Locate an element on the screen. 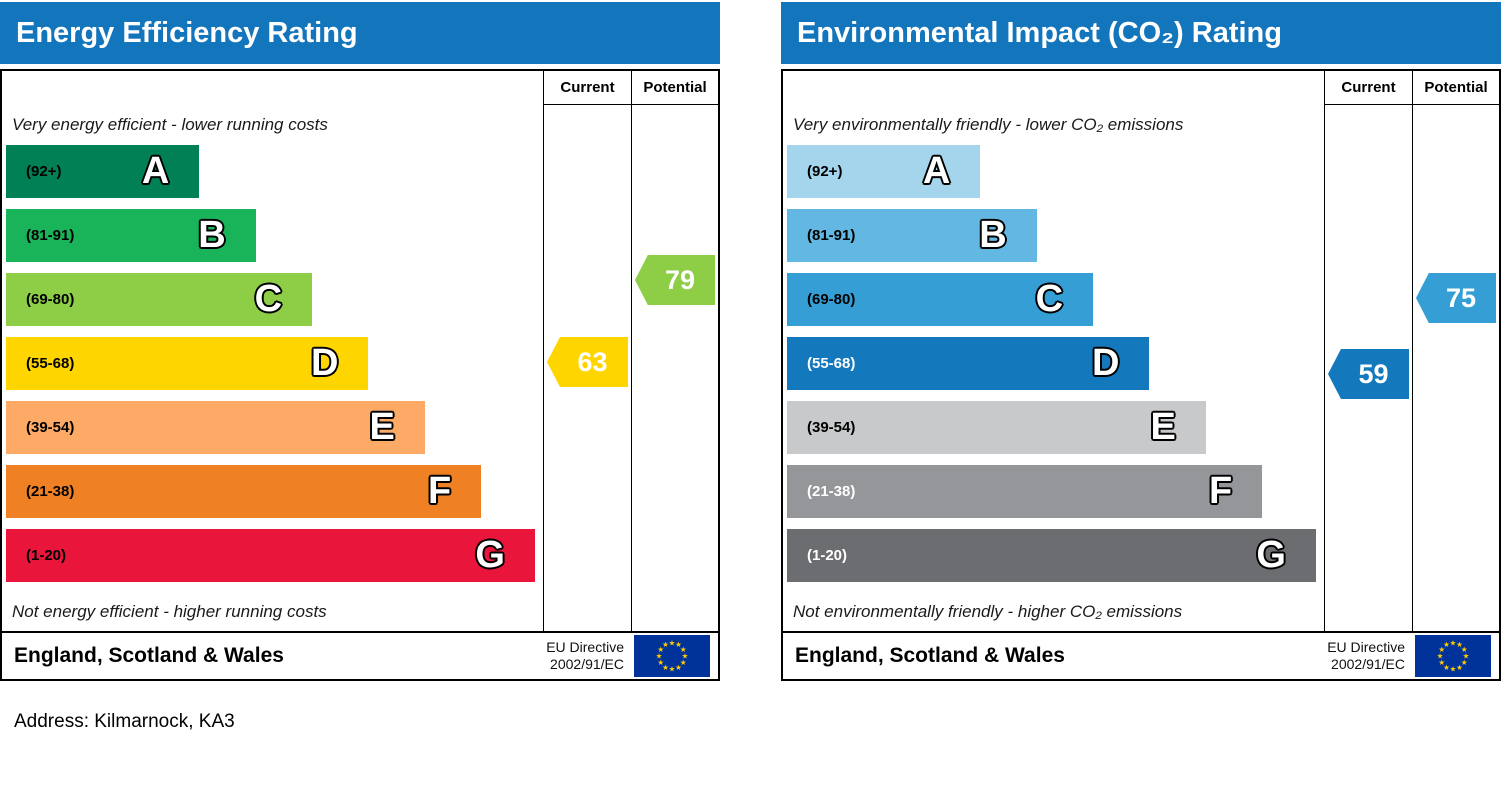  energy-panel-title: Energy Efficiency Rating is located at coordinates (360, 33).